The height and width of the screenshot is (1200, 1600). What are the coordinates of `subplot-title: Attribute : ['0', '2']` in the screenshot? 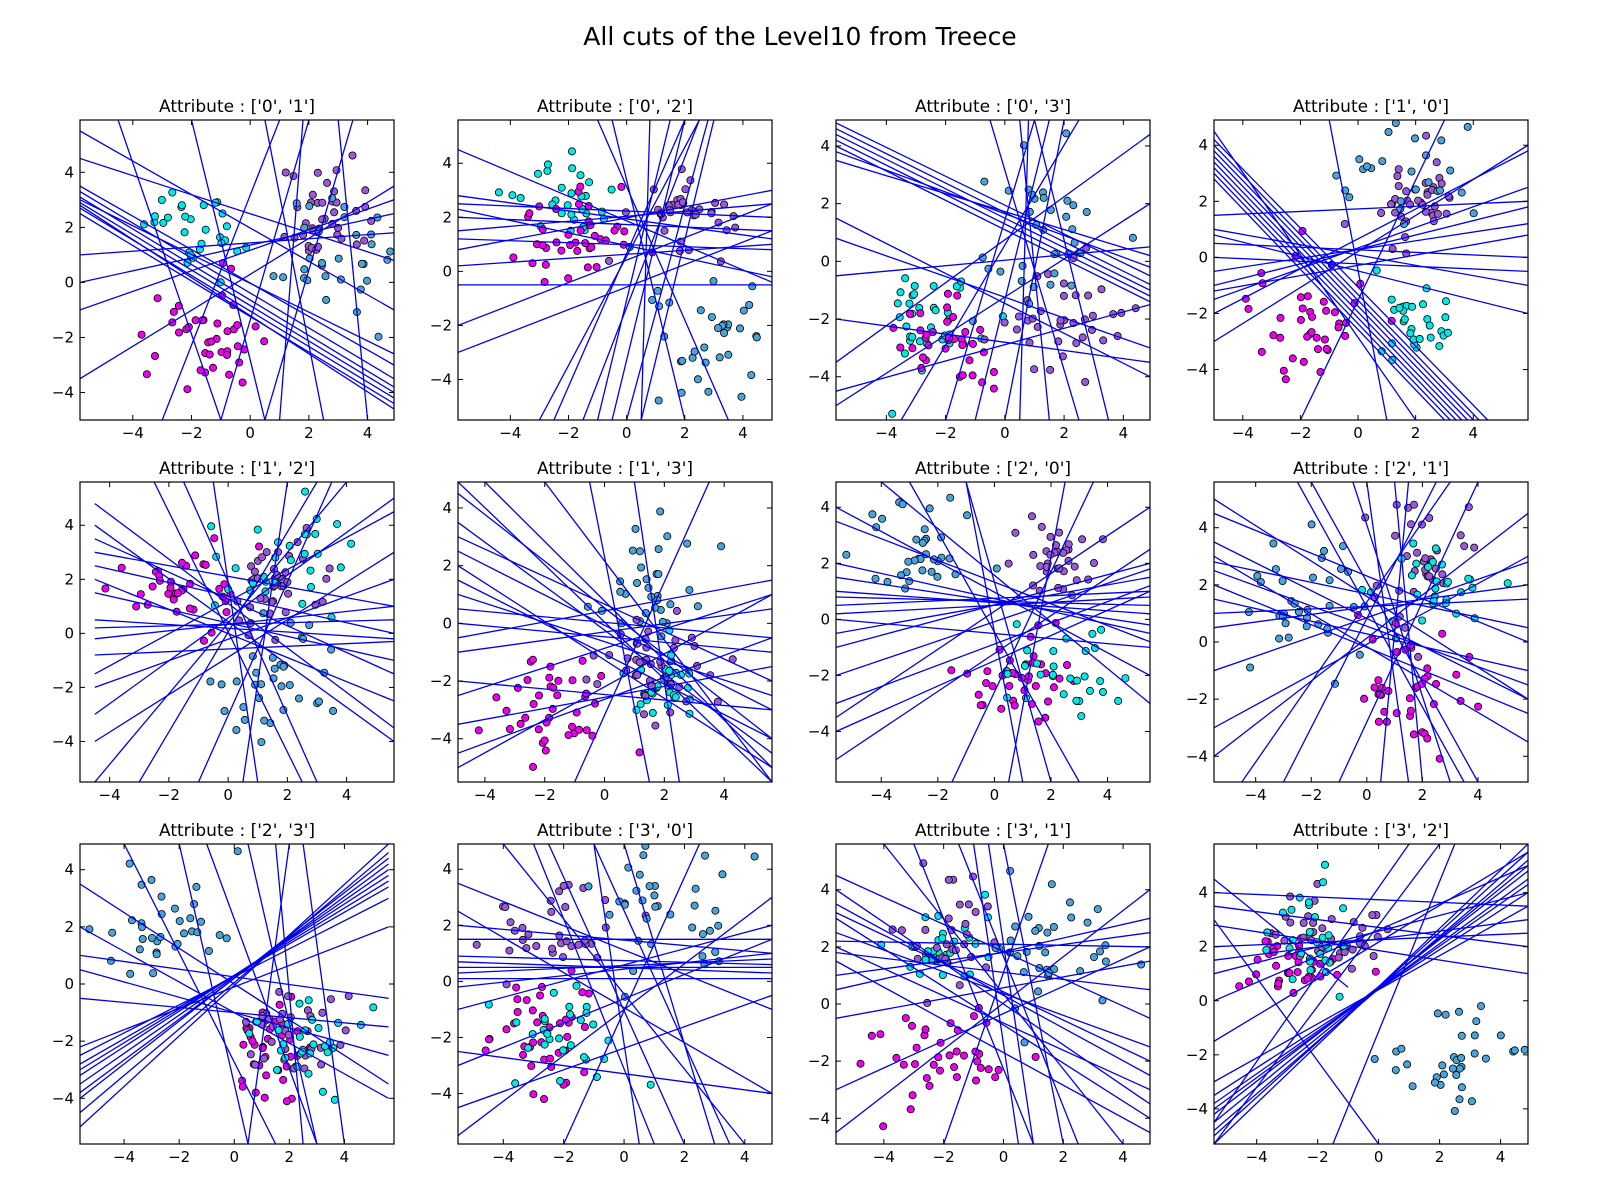 It's located at (615, 107).